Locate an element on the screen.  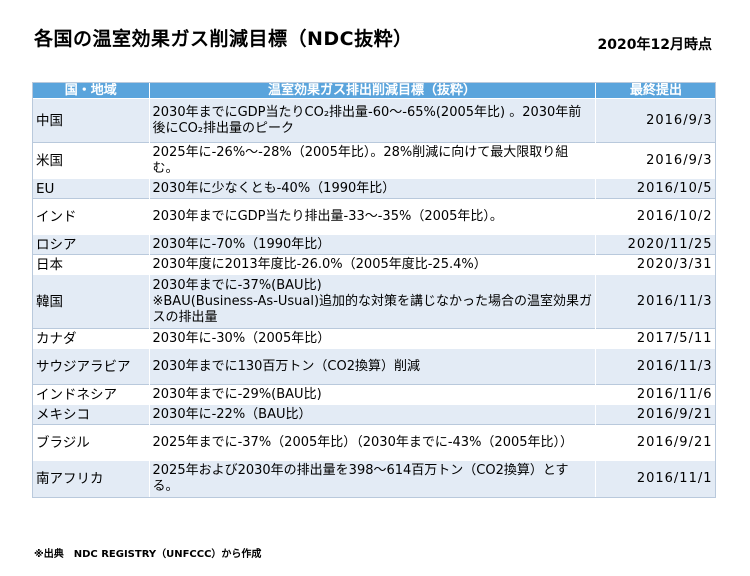
table-row: インドネシア 2030年までに-29%(BAU比) 2016/11/6 is located at coordinates (374, 394).